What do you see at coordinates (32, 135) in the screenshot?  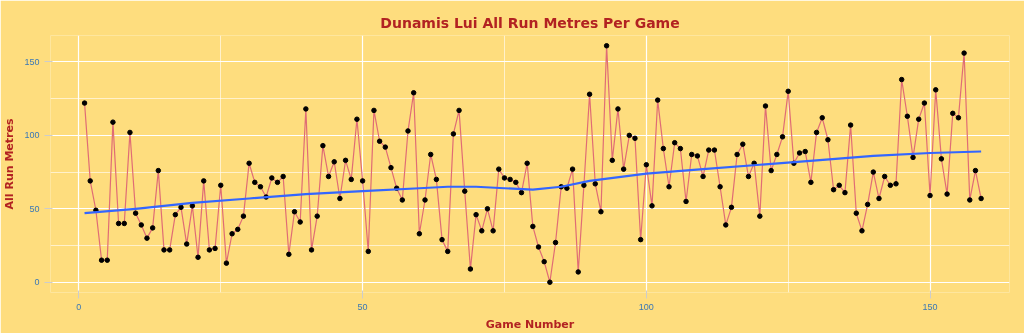 I see `y-tick-label: 100` at bounding box center [32, 135].